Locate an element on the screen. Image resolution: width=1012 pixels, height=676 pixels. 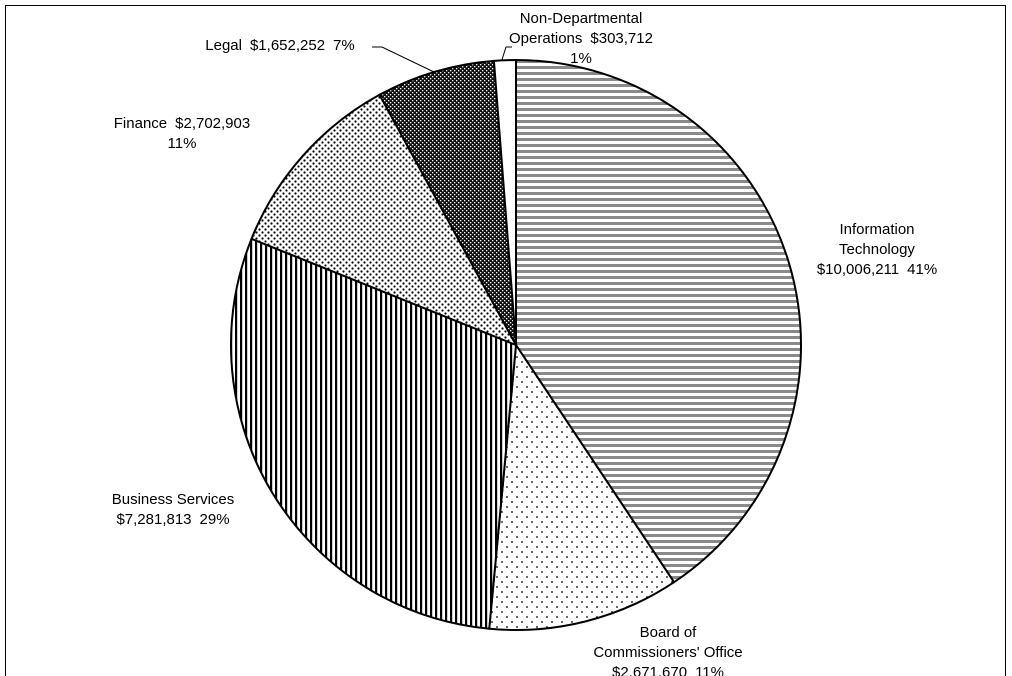
slice-label-category: Finance is located at coordinates (140, 123).